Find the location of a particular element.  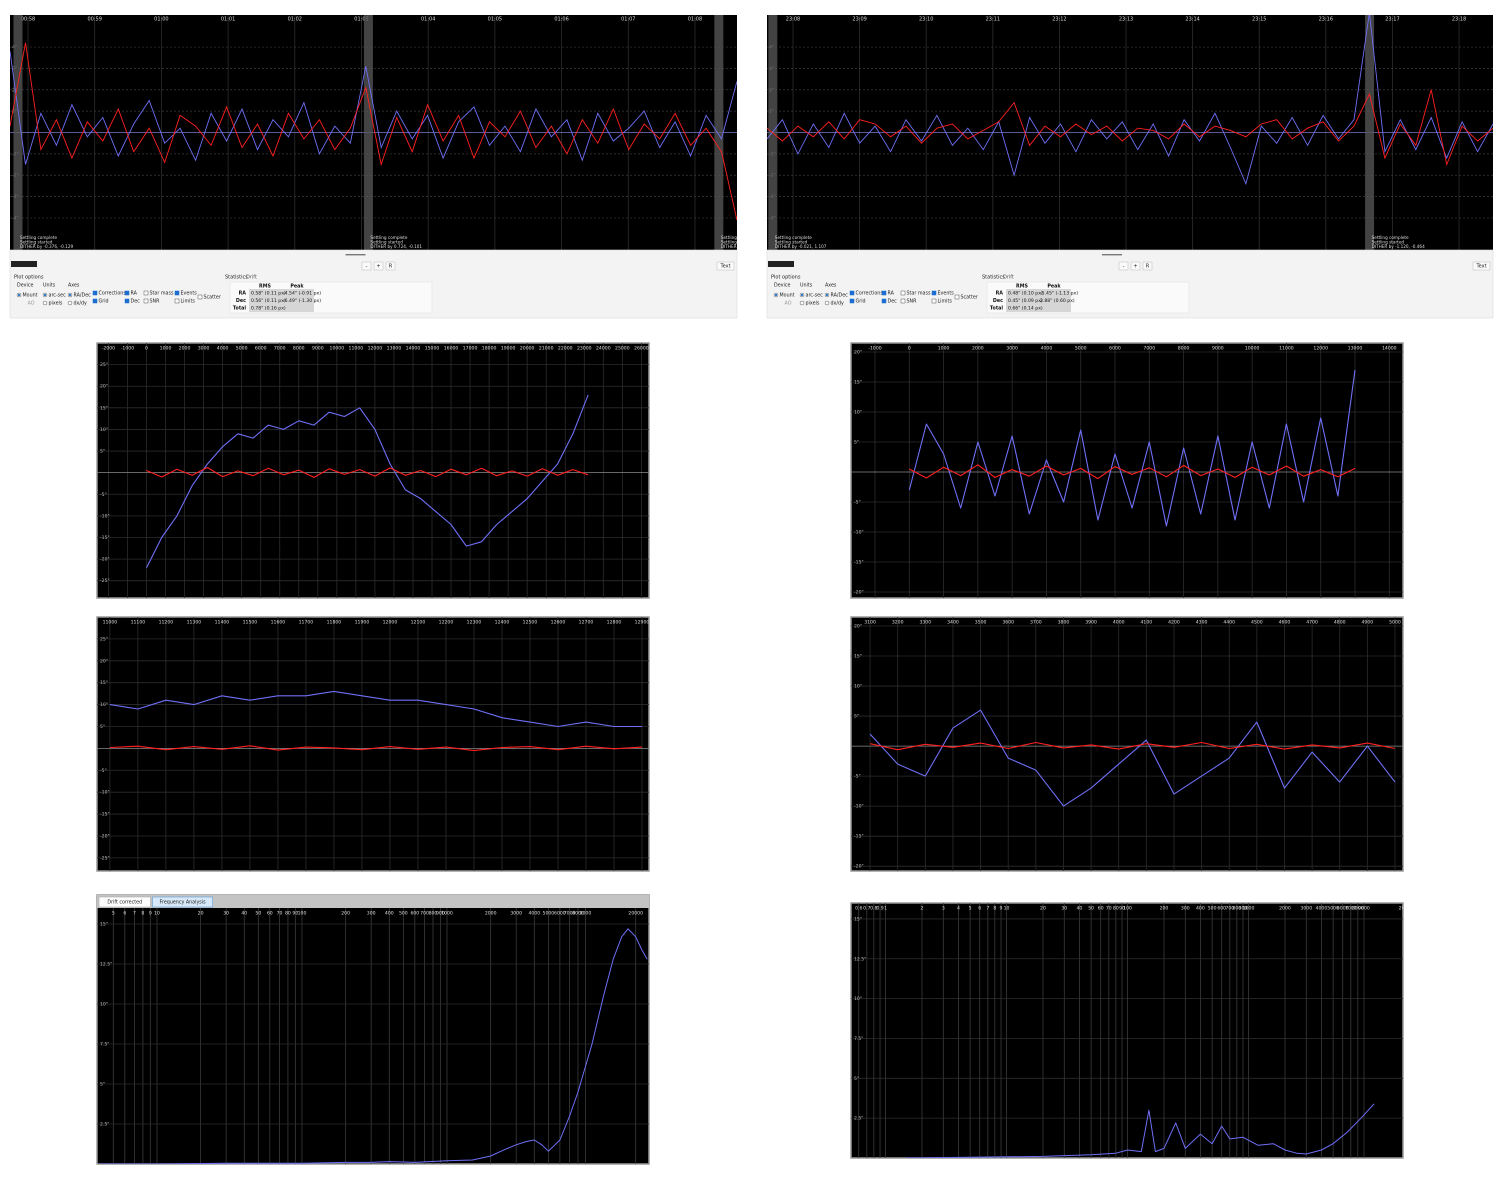

x-tick-label: 25000 is located at coordinates (622, 349).